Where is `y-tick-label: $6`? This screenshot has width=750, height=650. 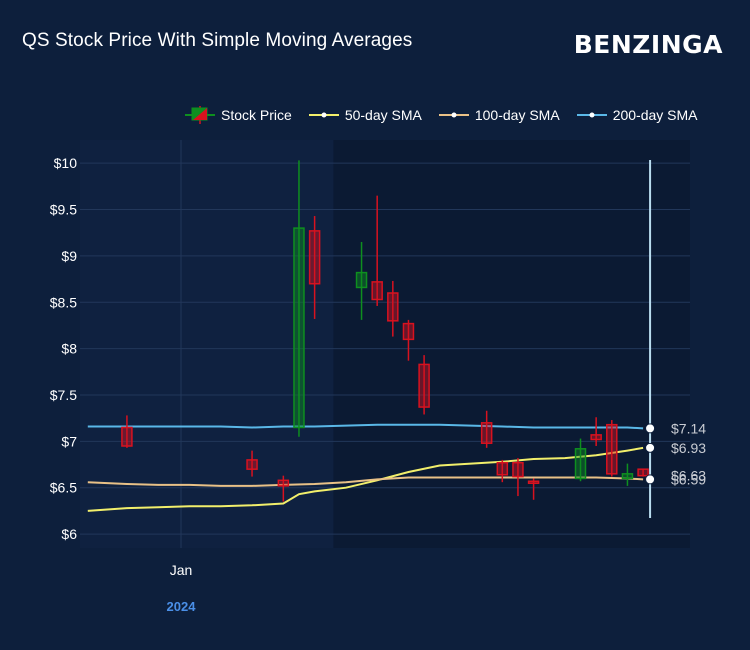 y-tick-label: $6 is located at coordinates (69, 534).